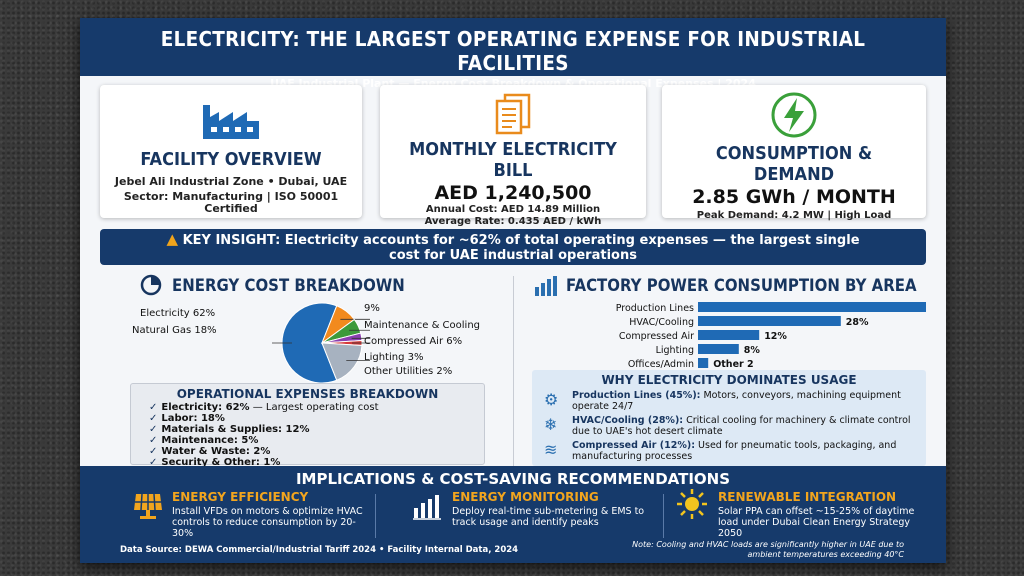 The width and height of the screenshot is (1024, 576). I want to click on bar-hvac-cooling, so click(769, 321).